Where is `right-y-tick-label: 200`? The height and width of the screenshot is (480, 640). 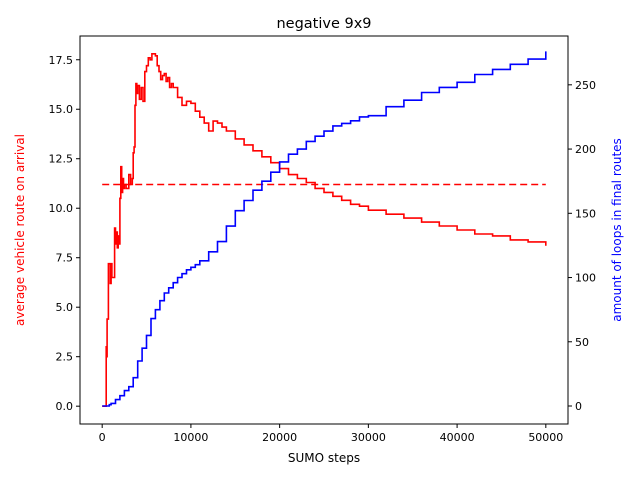
right-y-tick-label: 200 is located at coordinates (585, 149).